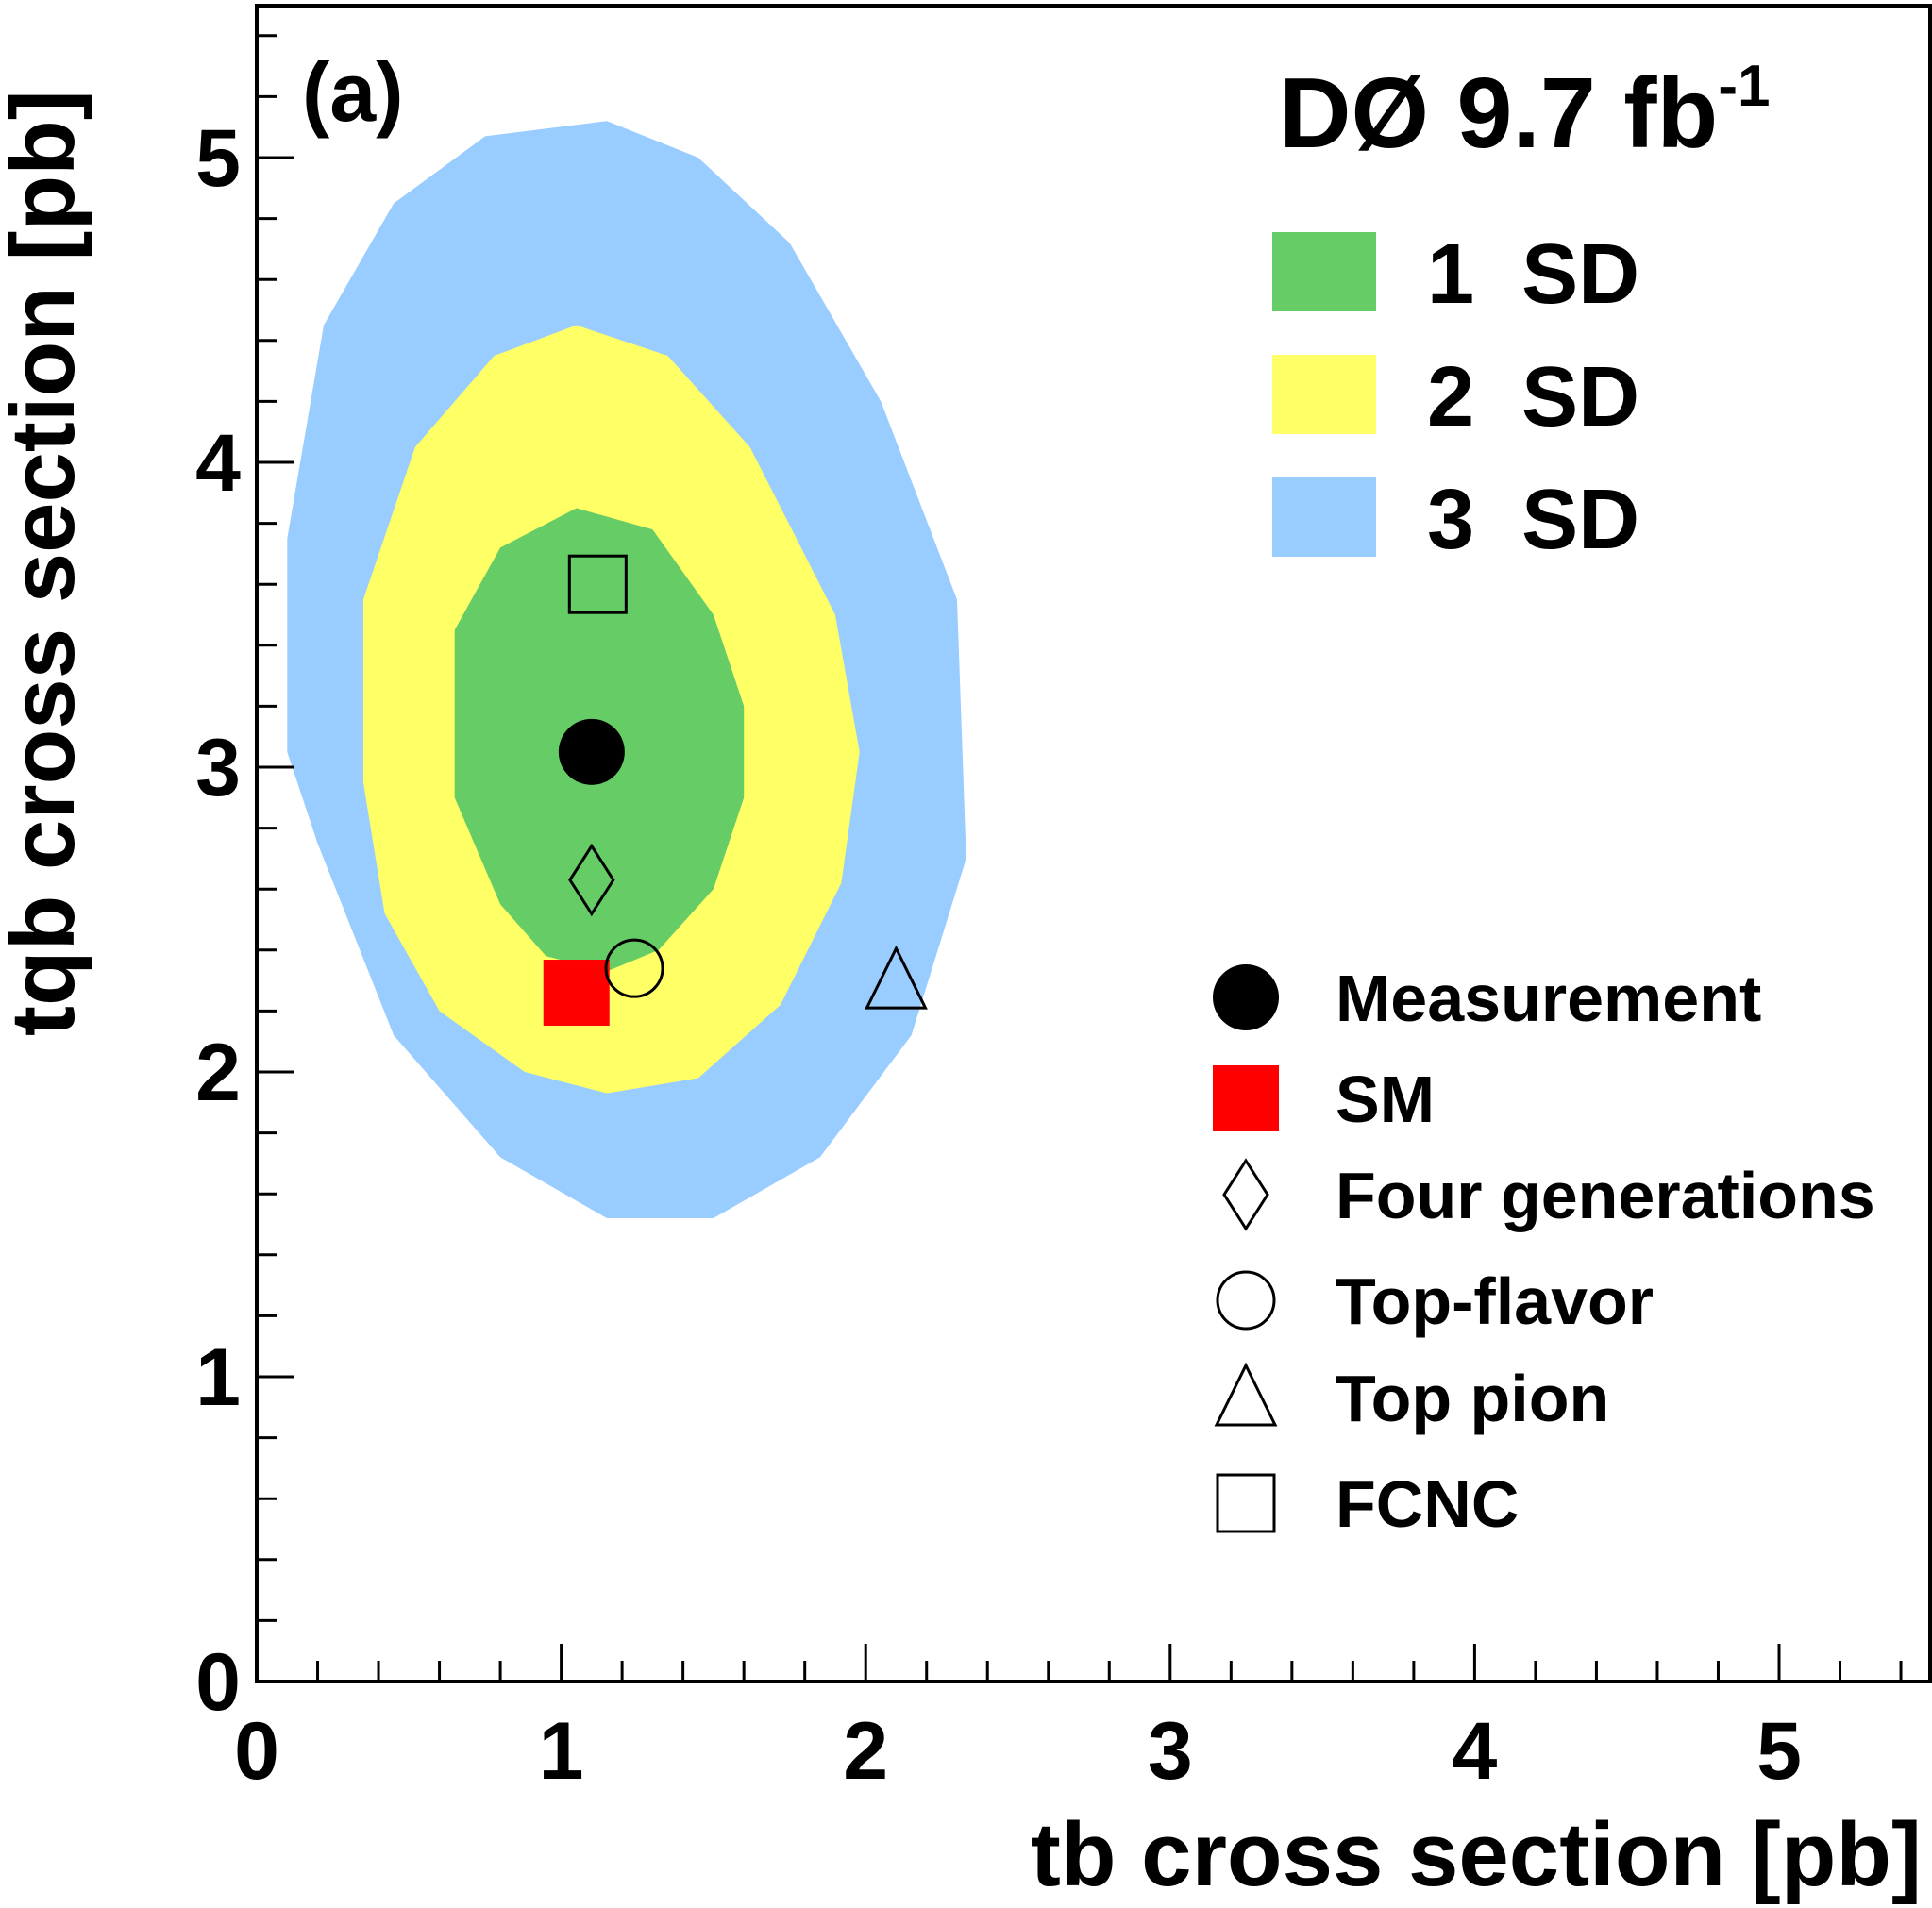 This screenshot has width=1932, height=1908. I want to click on legend-swatch-2-sd, so click(1324, 395).